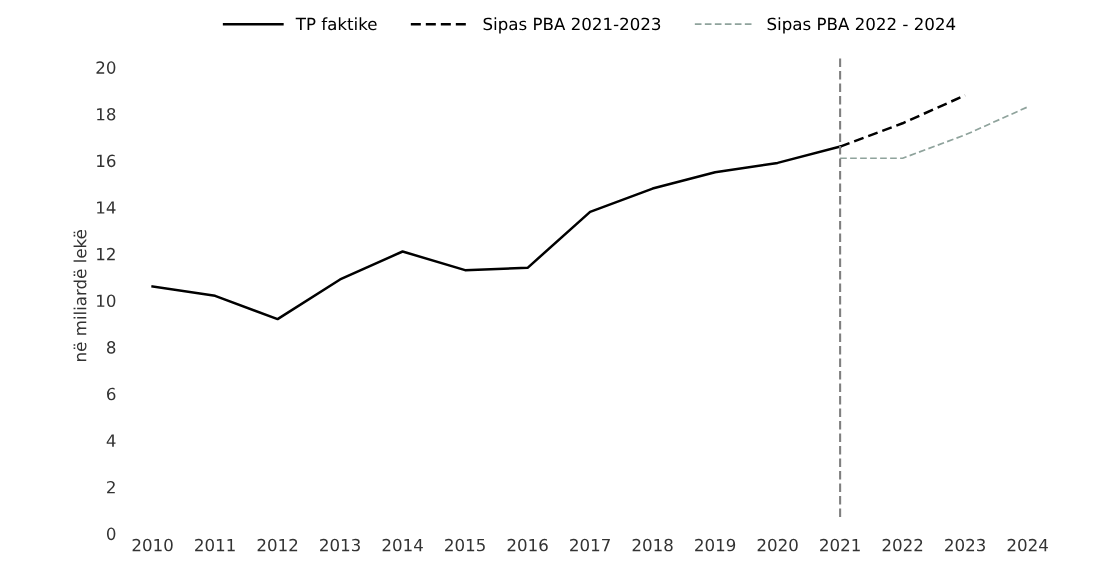  What do you see at coordinates (340, 545) in the screenshot?
I see `x-tick-label: 2013` at bounding box center [340, 545].